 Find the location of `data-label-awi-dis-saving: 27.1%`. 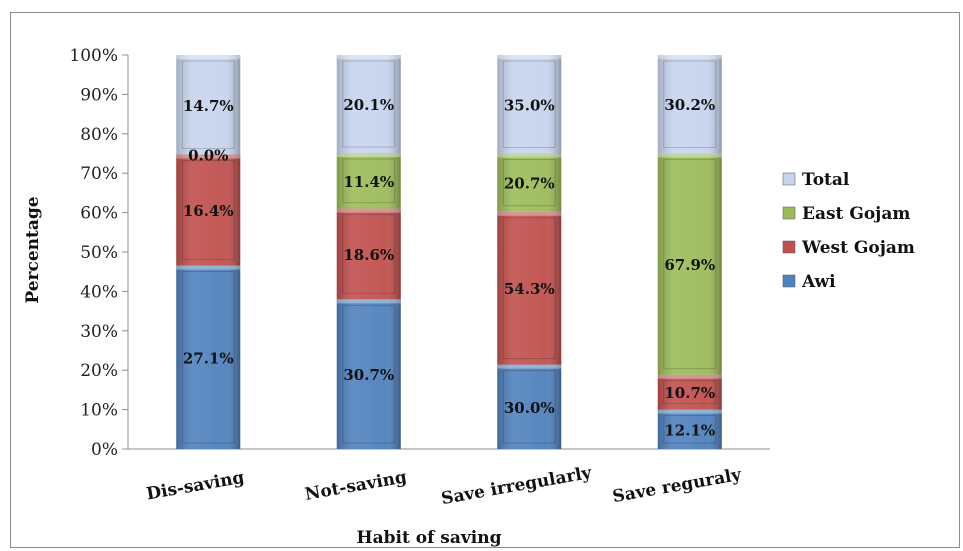

data-label-awi-dis-saving: 27.1% is located at coordinates (208, 358).